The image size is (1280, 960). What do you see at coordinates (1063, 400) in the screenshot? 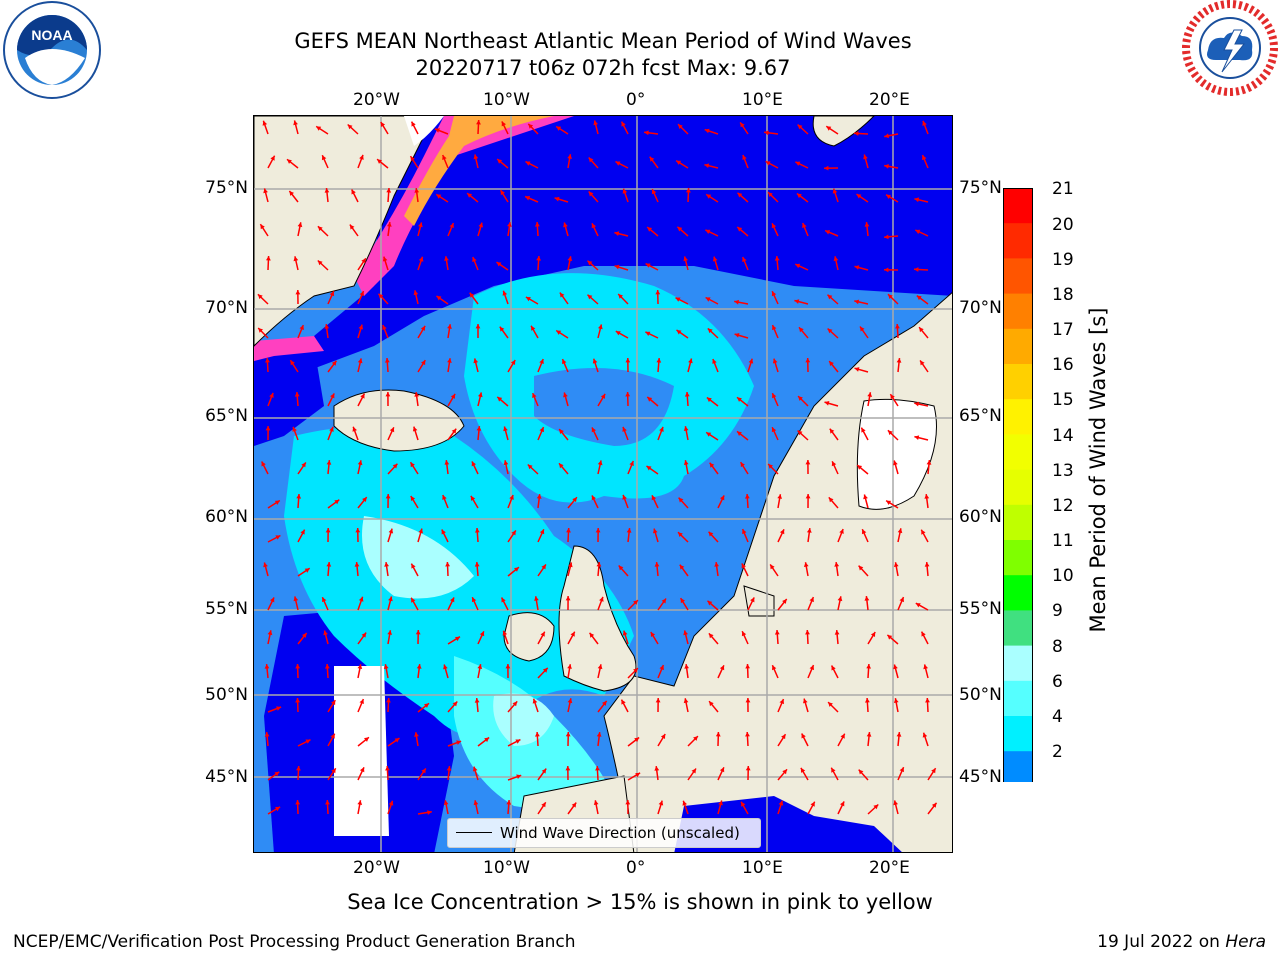
I see `cb-tick-15: 15` at bounding box center [1063, 400].